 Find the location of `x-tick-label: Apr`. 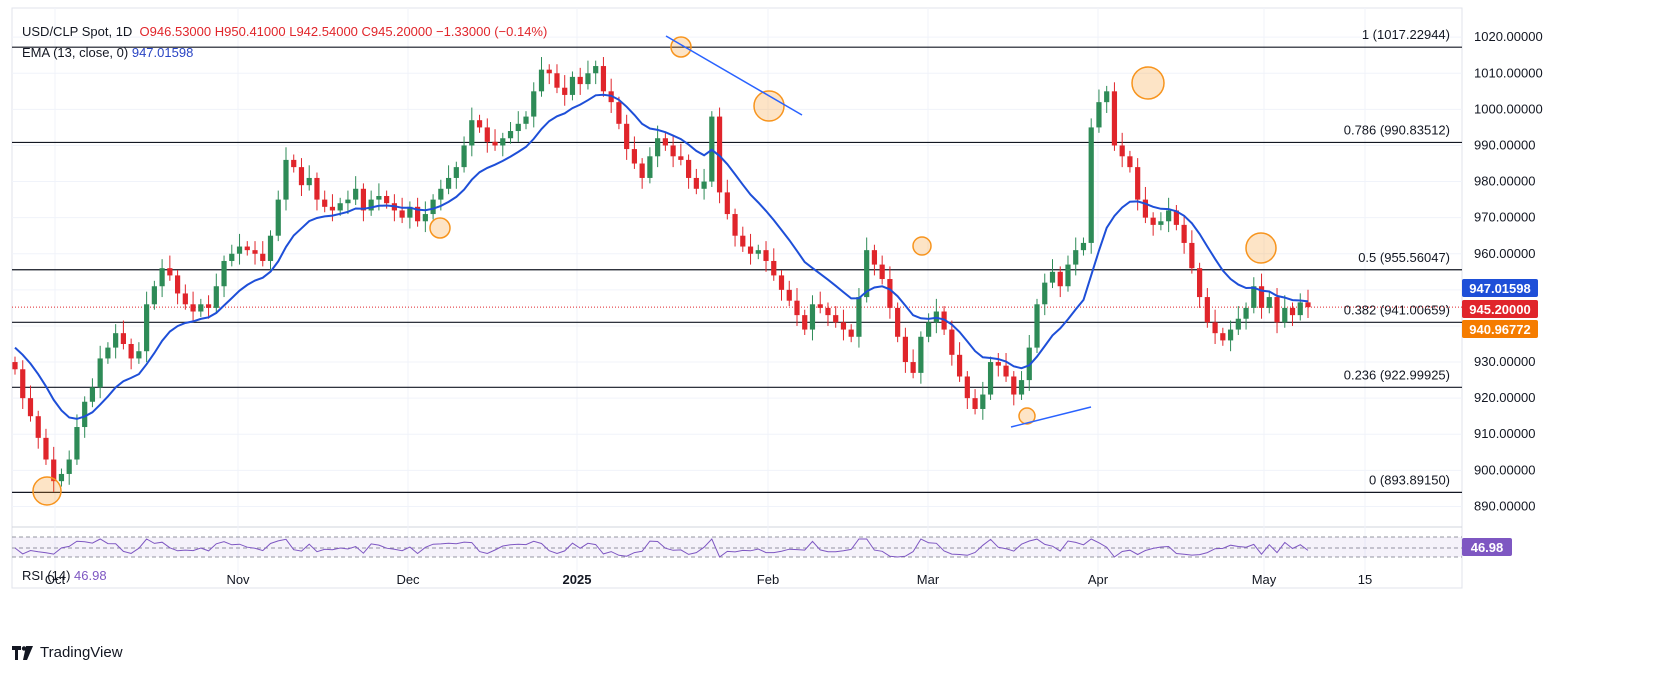

x-tick-label: Apr is located at coordinates (1098, 579).